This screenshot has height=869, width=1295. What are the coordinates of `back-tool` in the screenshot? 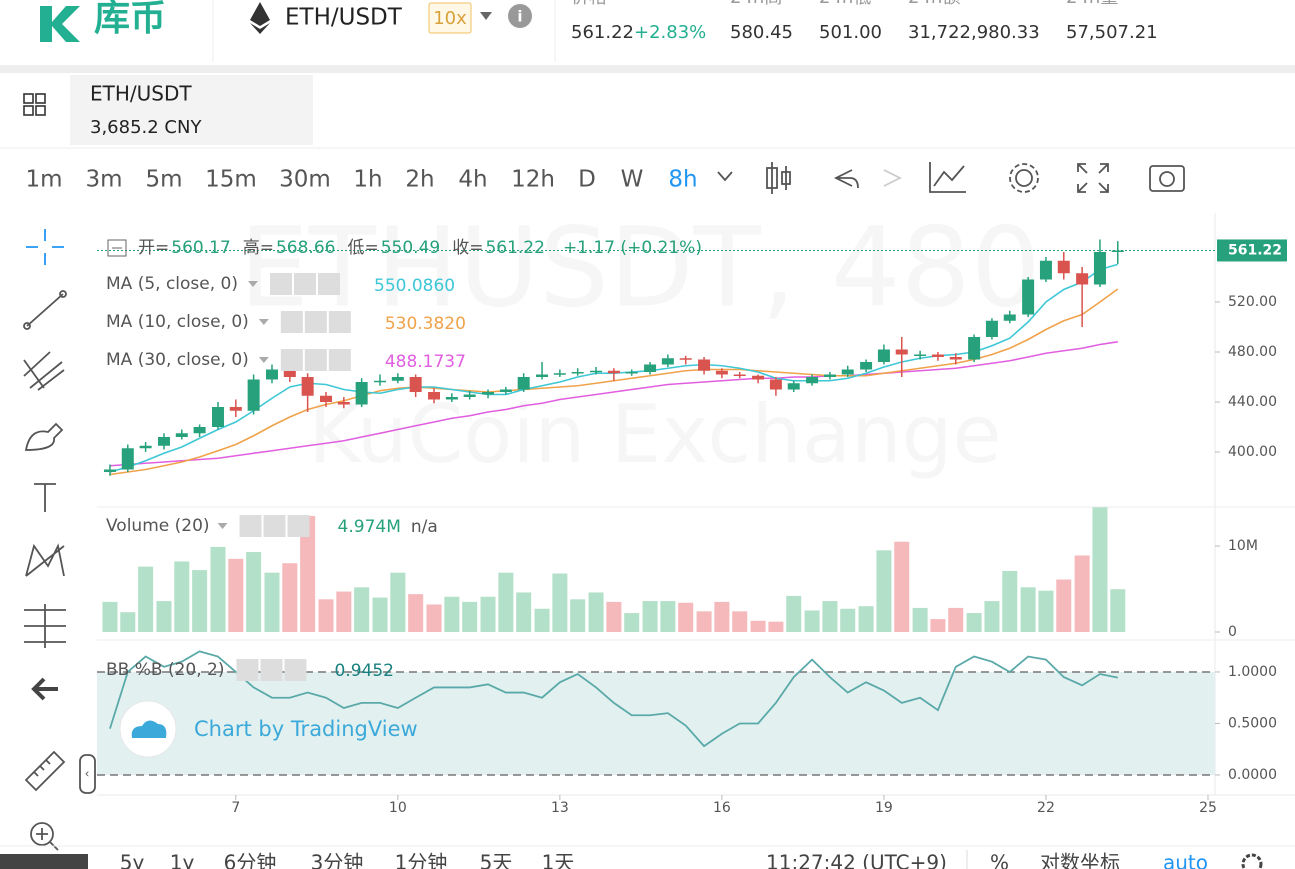 It's located at (44, 689).